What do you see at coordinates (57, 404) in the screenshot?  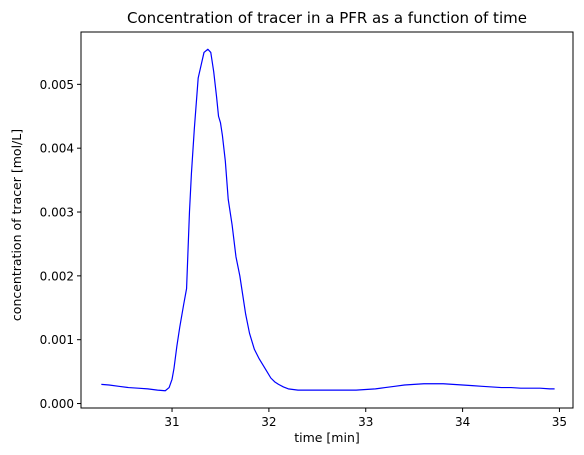 I see `y-tick-label: 0.000` at bounding box center [57, 404].